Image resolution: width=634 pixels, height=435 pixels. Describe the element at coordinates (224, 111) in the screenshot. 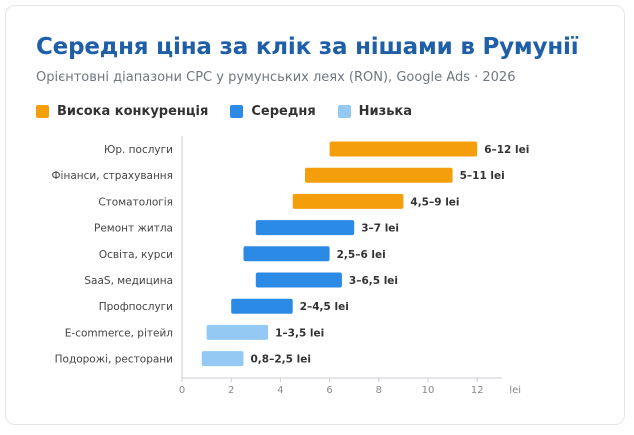

I see `legend: Висока конкуренція Середня Низька` at that location.